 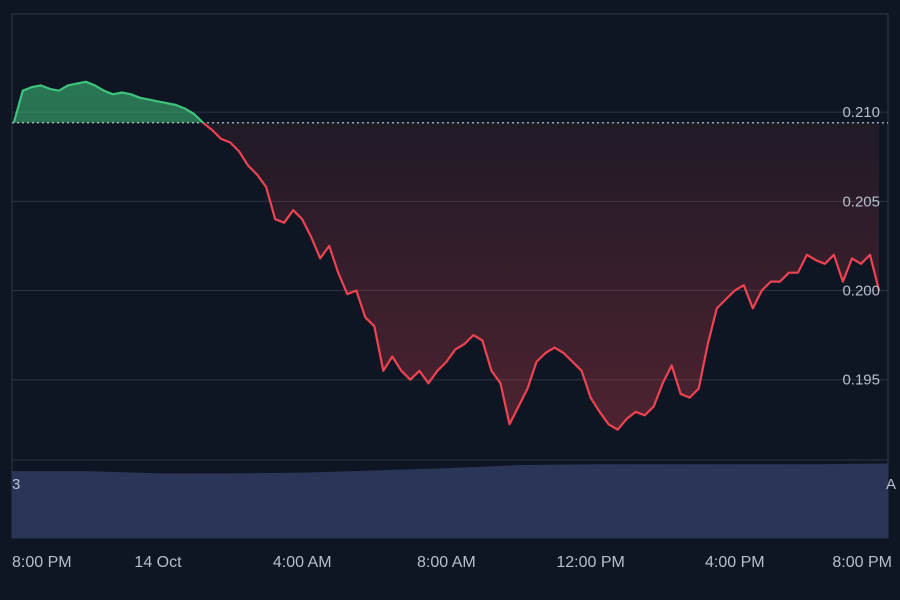 What do you see at coordinates (861, 380) in the screenshot?
I see `y-tick-label: 0.195` at bounding box center [861, 380].